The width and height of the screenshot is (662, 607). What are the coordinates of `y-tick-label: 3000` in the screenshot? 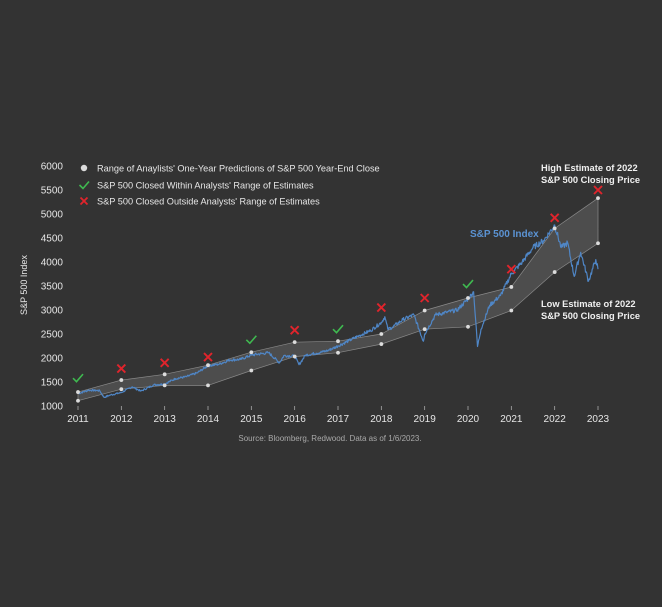 It's located at (52, 311).